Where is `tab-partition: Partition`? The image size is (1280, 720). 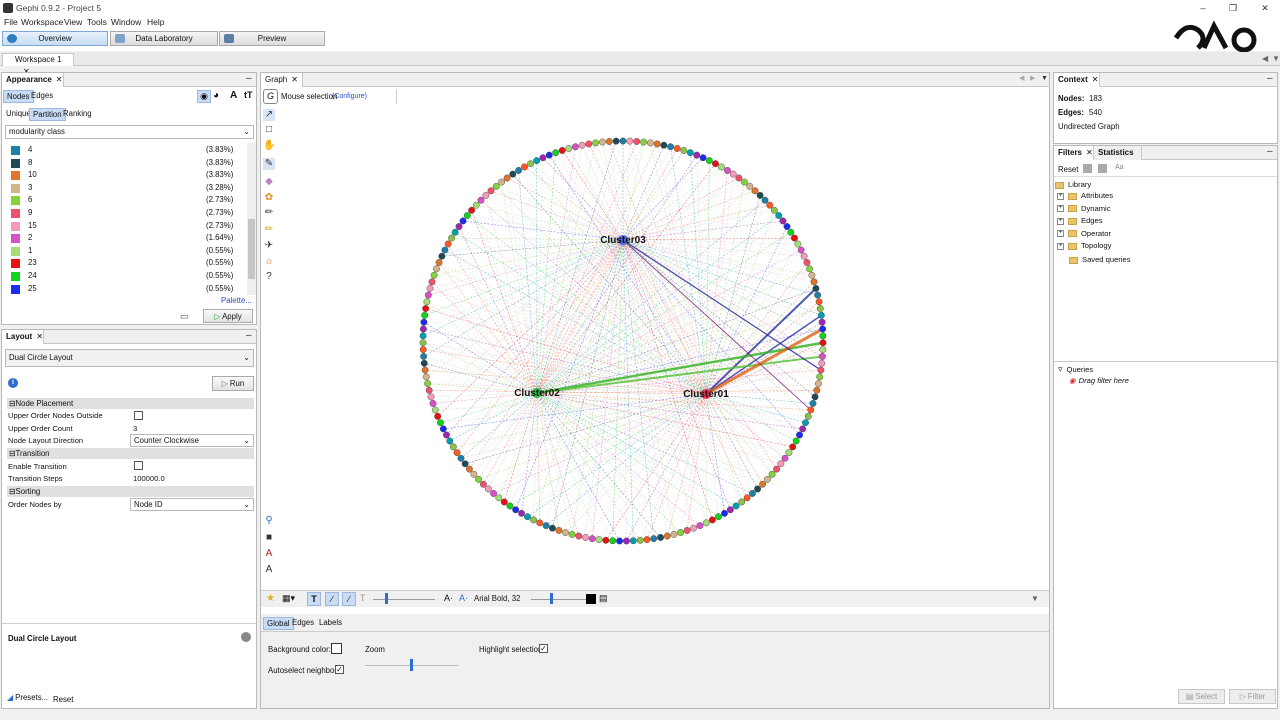 tab-partition: Partition is located at coordinates (47, 114).